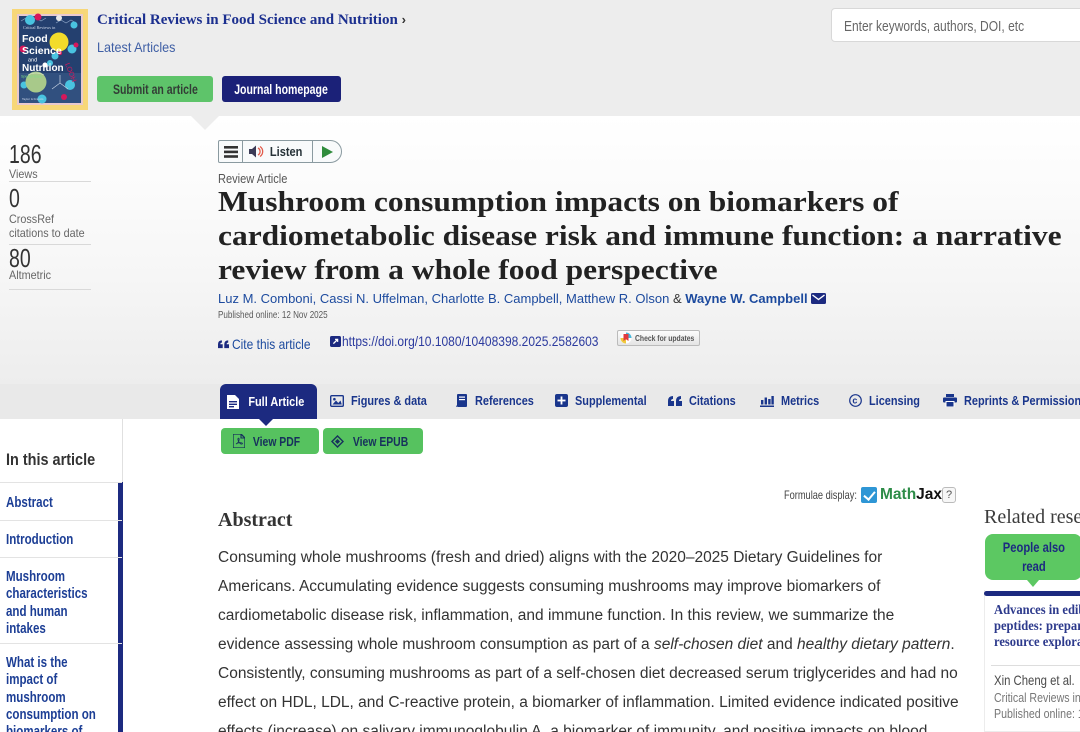 The height and width of the screenshot is (732, 1080). Describe the element at coordinates (39, 27) in the screenshot. I see `svg-text: Critical Reviews in` at that location.